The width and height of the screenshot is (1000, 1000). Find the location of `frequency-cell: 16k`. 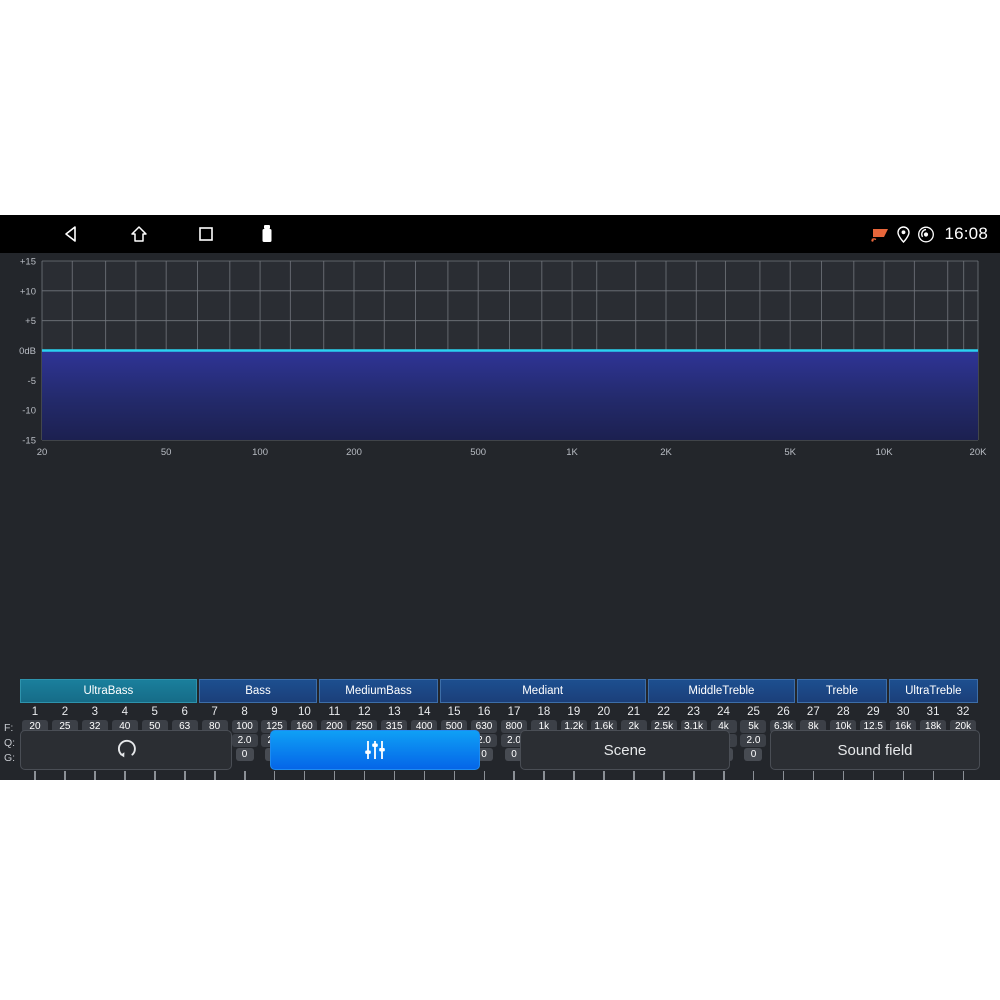

frequency-cell: 16k is located at coordinates (903, 726).